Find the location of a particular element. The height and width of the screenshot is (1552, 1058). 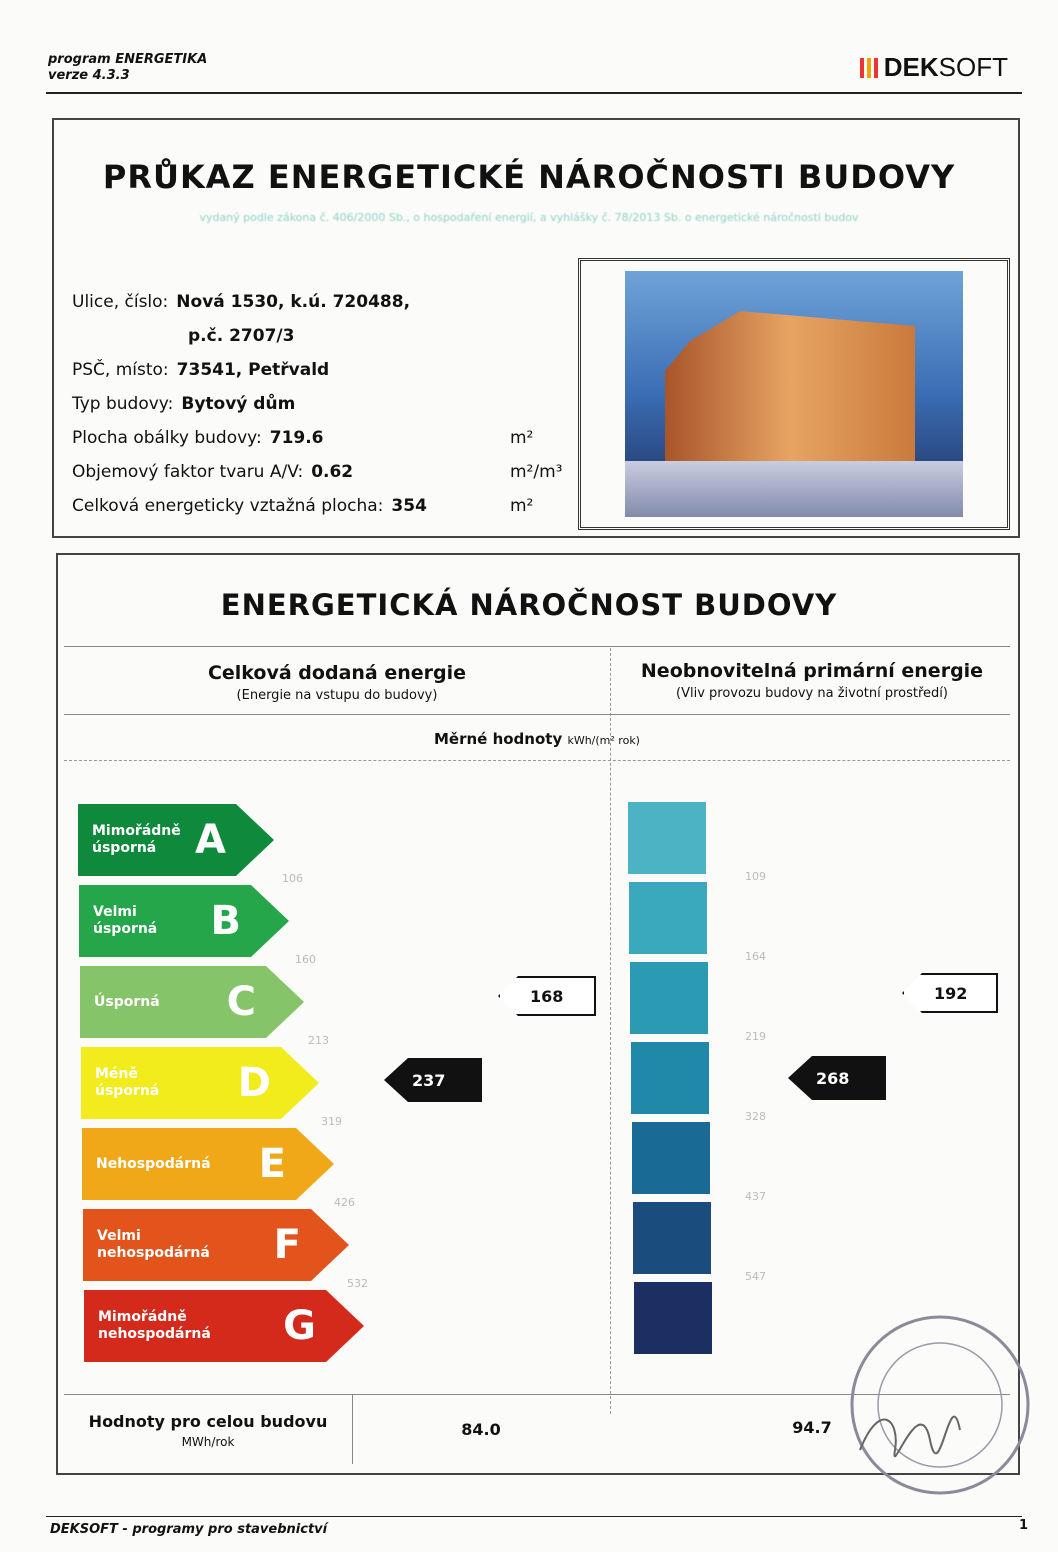

class-letter: C is located at coordinates (241, 1001).